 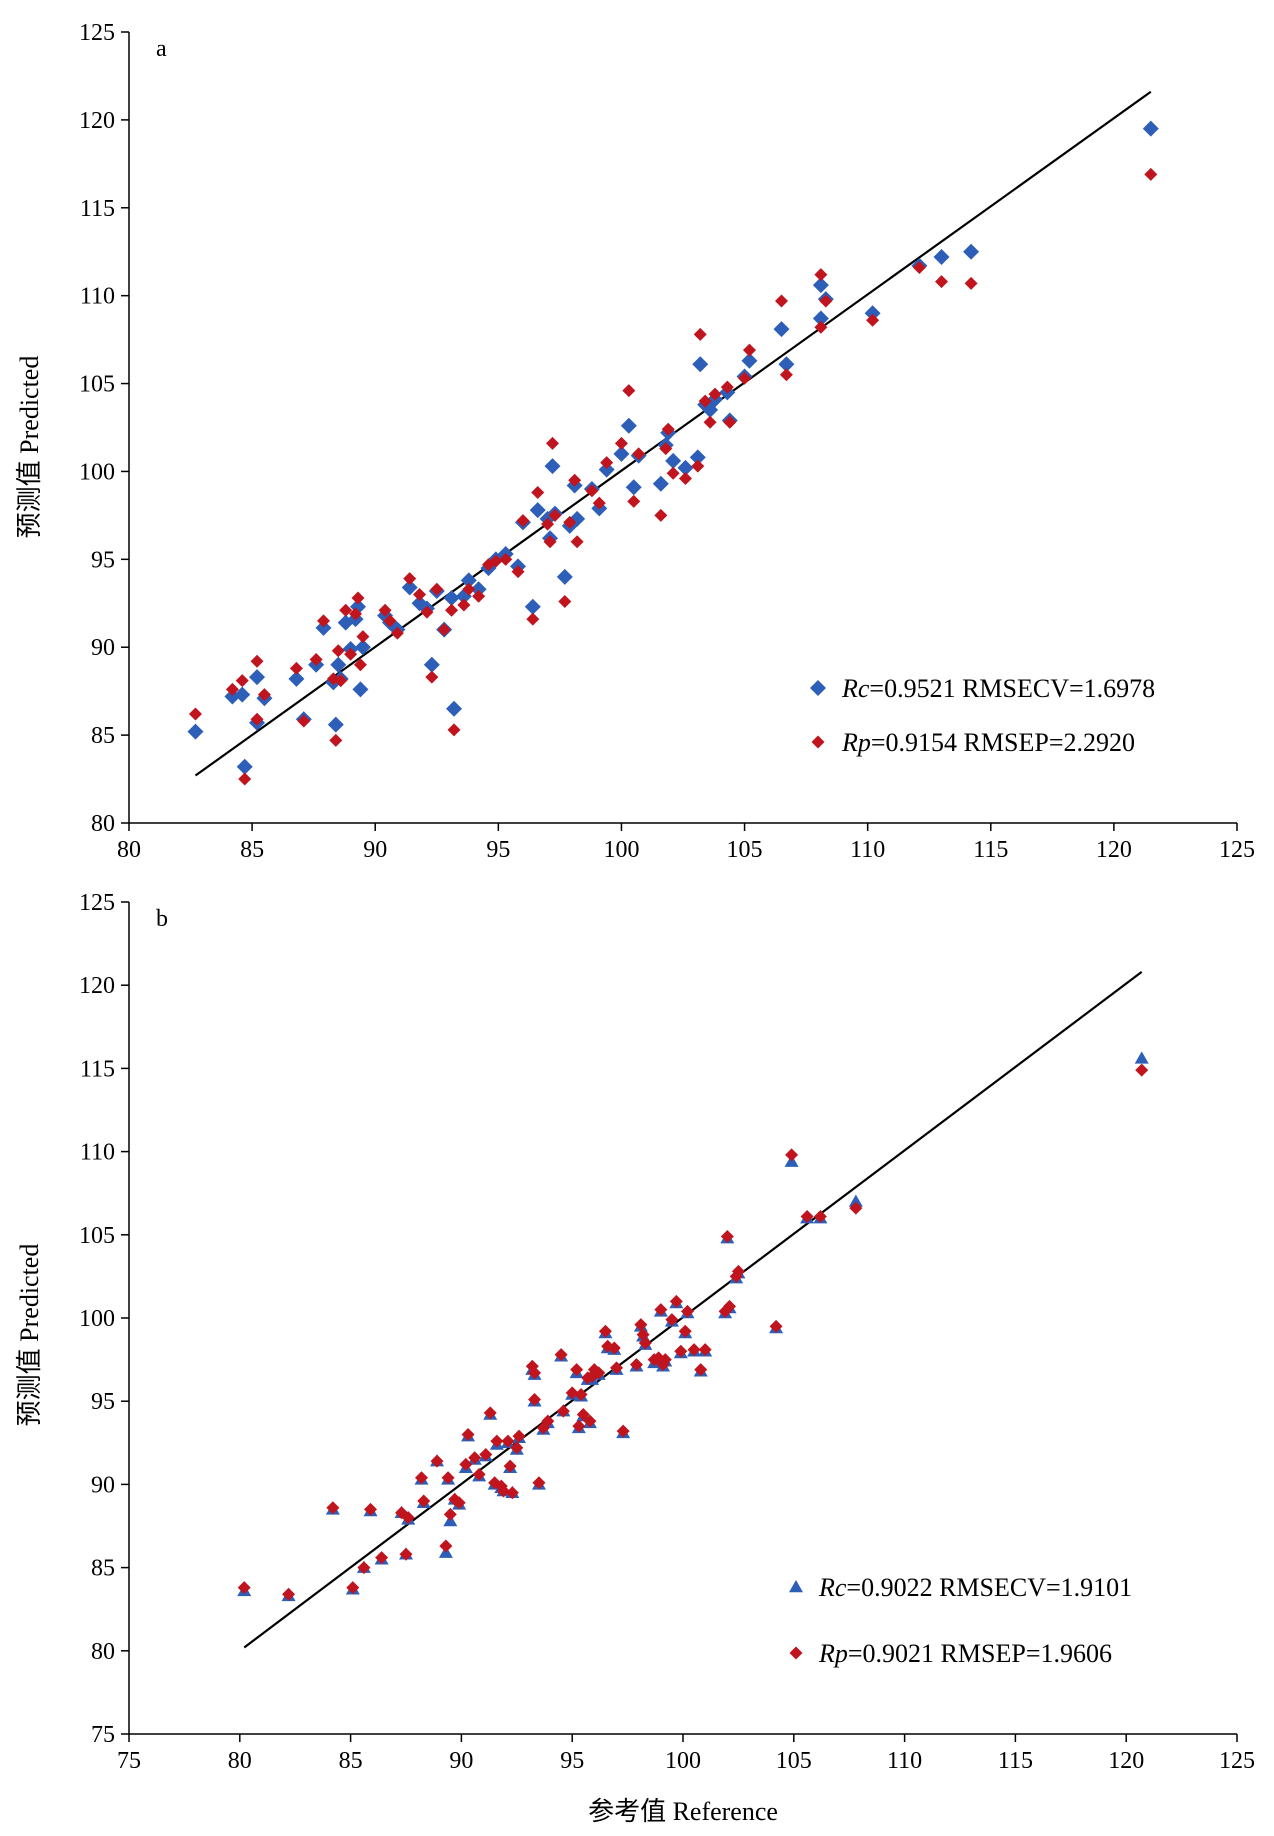 I want to click on y-tick-label: 115, so click(x=97, y=1069).